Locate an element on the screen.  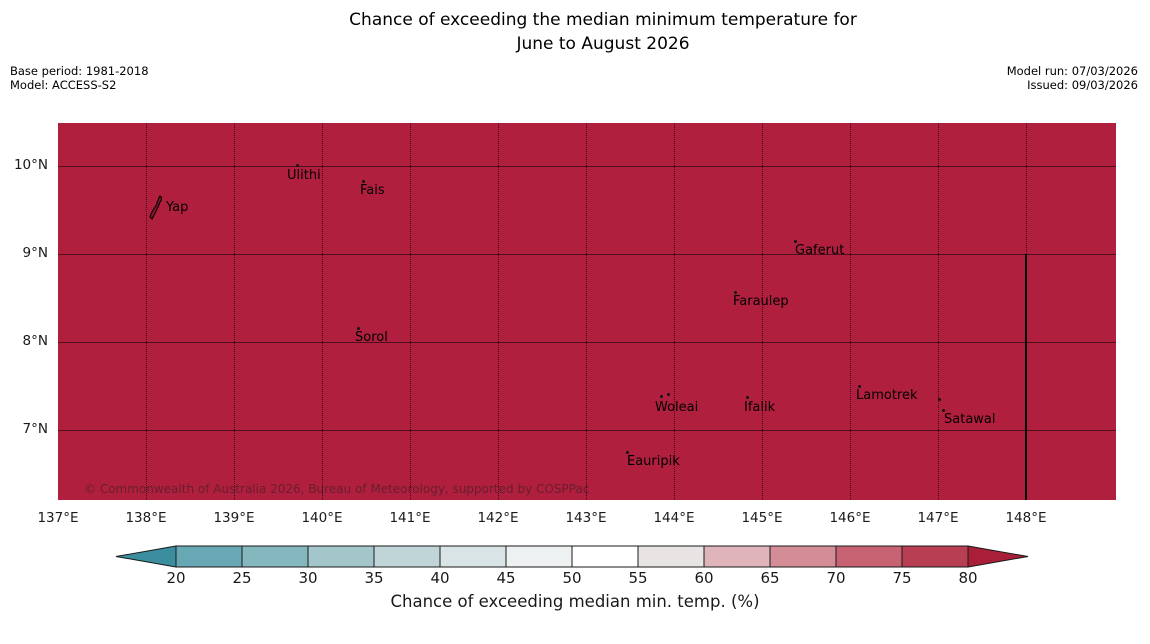
colorbar is located at coordinates (572, 556).